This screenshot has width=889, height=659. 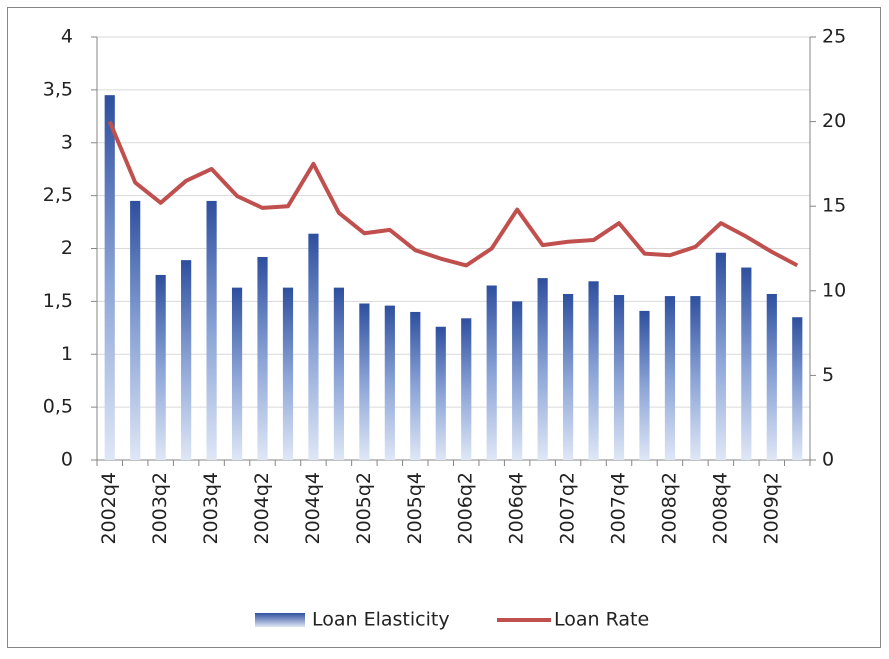 What do you see at coordinates (58, 195) in the screenshot?
I see `y-tick-label: 2,5` at bounding box center [58, 195].